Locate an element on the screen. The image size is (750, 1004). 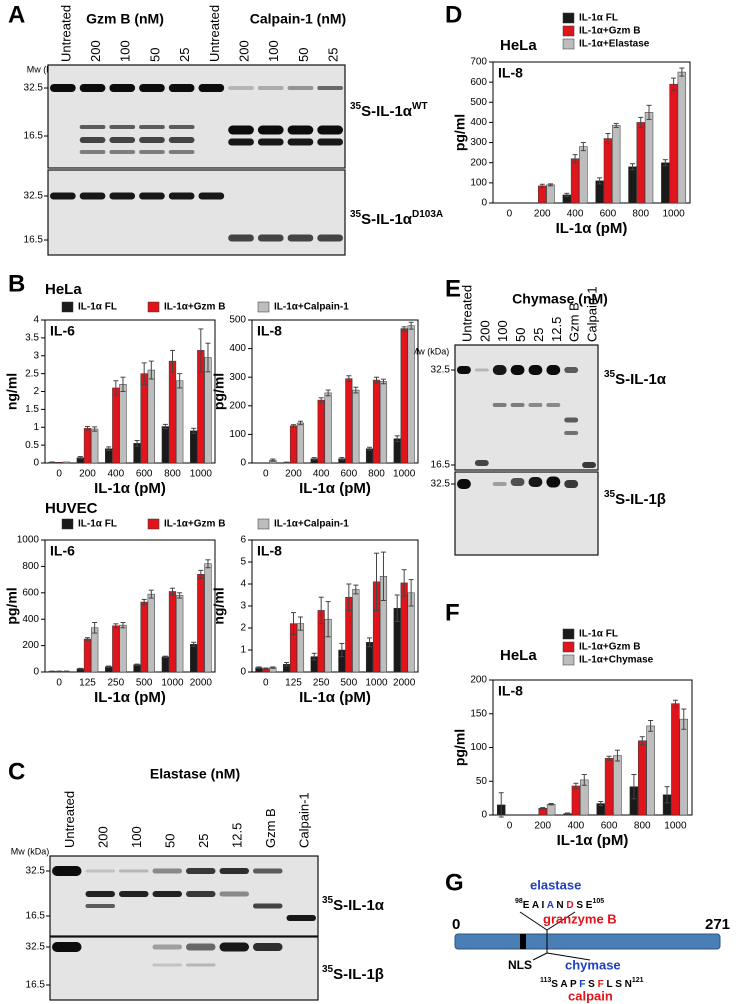
end-position: 271 is located at coordinates (717, 924).